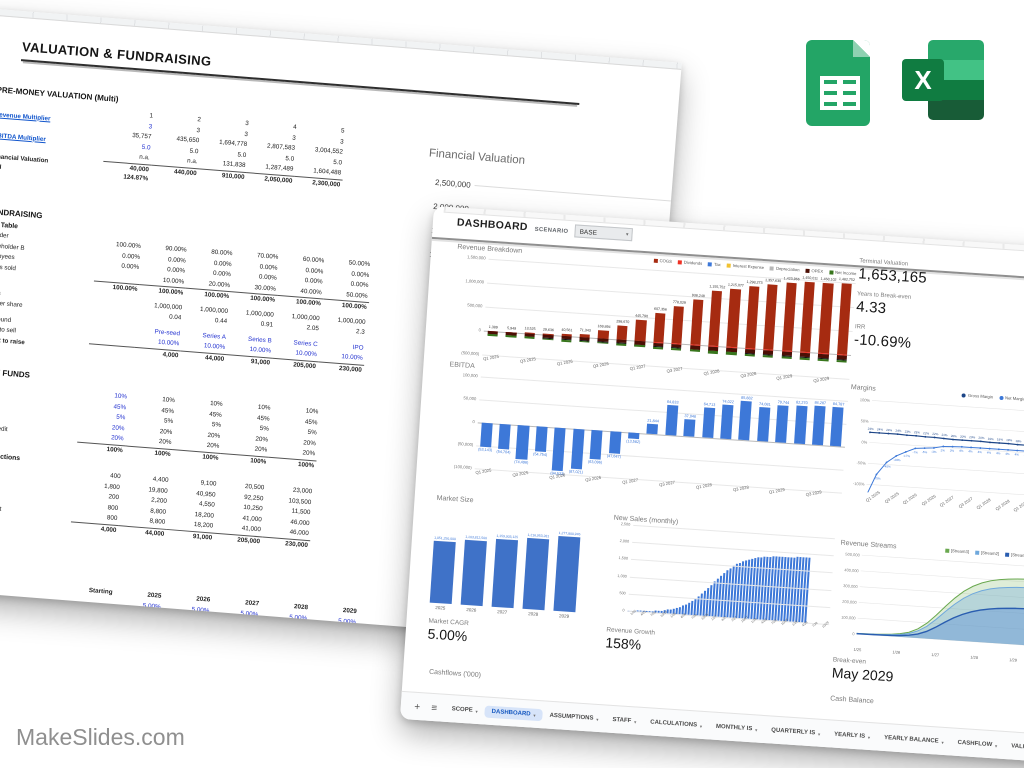 This screenshot has width=1024, height=768. Describe the element at coordinates (871, 429) in the screenshot. I see `data-label: 24%` at that location.